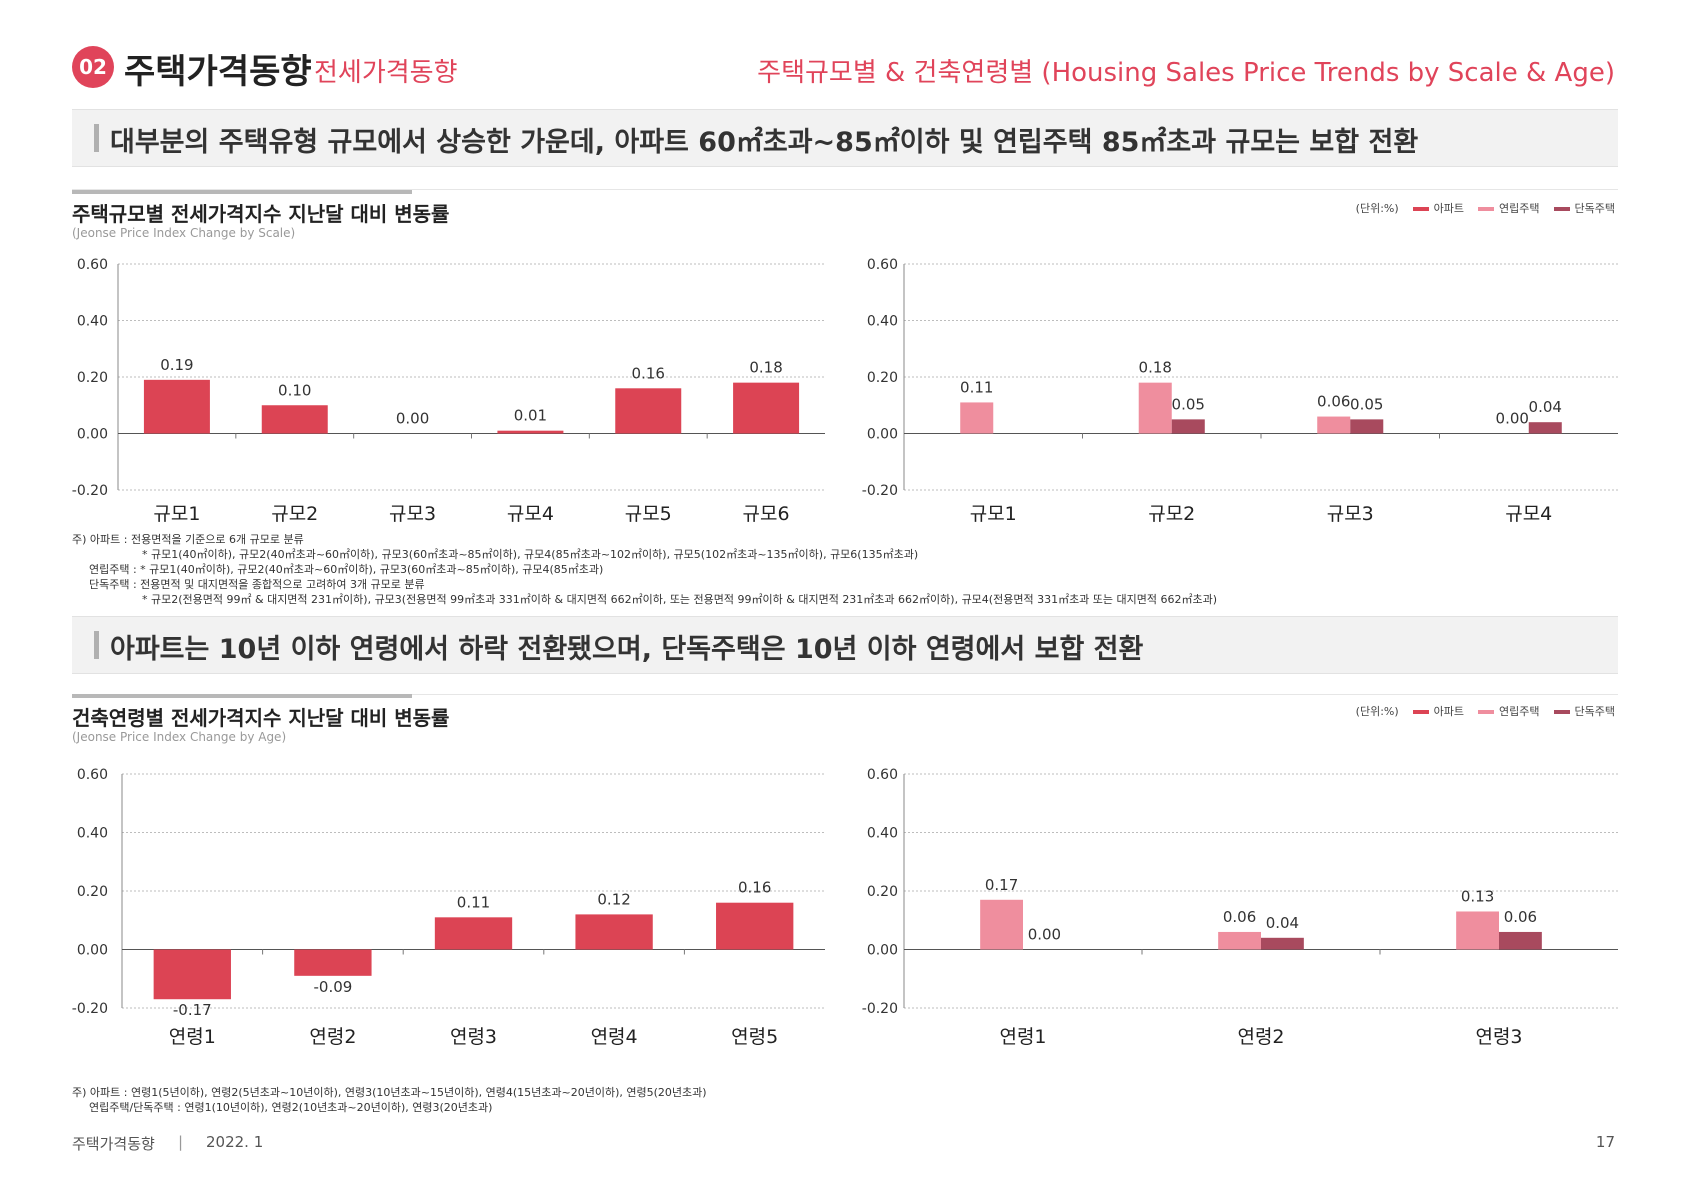 This screenshot has height=1190, width=1683. Describe the element at coordinates (235, 1142) in the screenshot. I see `footer-date: 2022. 1` at that location.